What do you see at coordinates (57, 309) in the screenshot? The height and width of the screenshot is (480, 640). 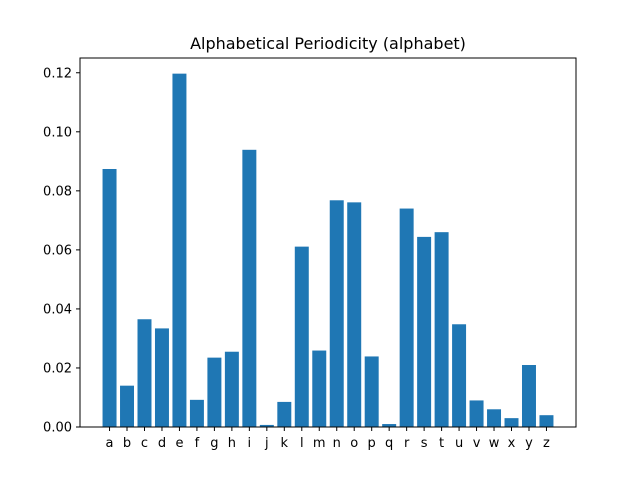 I see `y-tick-label: 0.04` at bounding box center [57, 309].